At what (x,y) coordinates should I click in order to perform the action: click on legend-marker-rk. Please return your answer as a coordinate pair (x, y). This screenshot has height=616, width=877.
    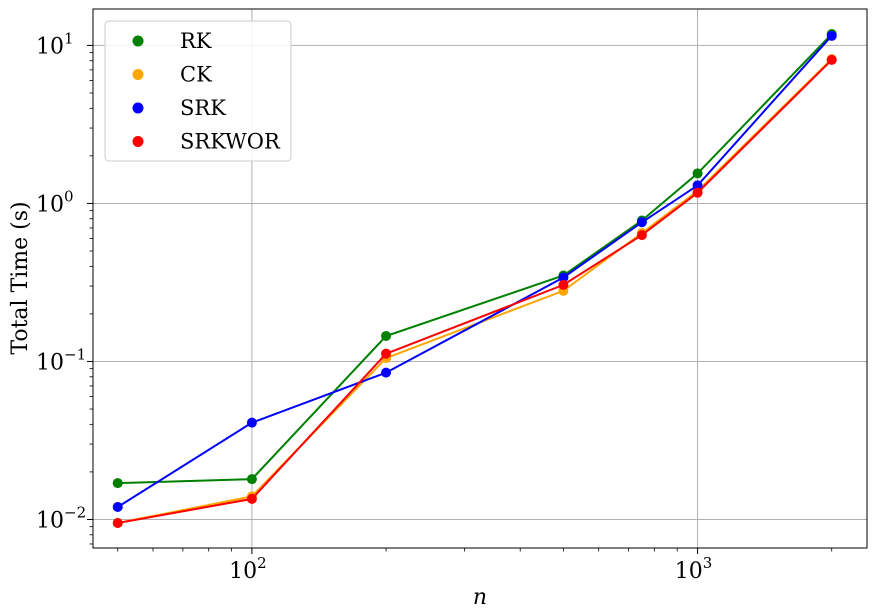
    Looking at the image, I should click on (138, 41).